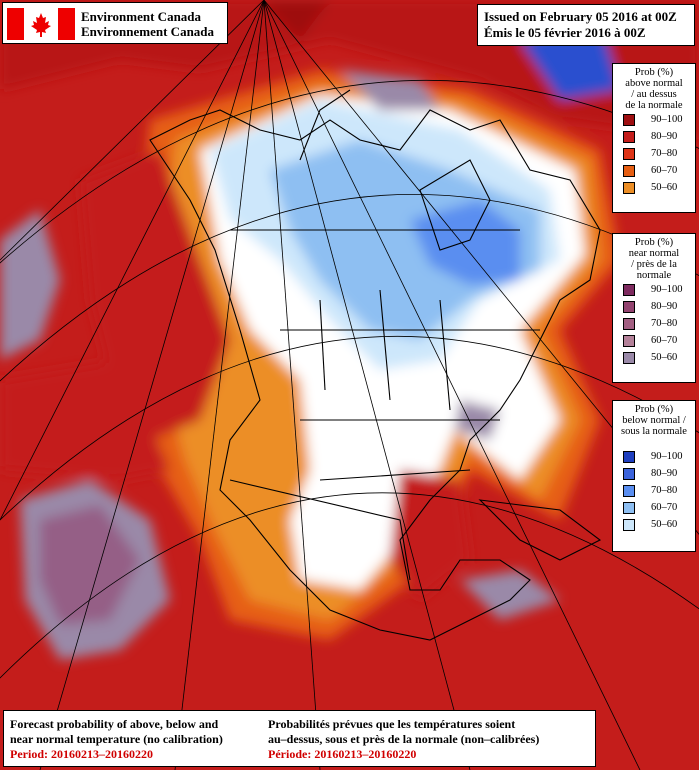  I want to click on legend-above-row: 60–70, so click(654, 171).